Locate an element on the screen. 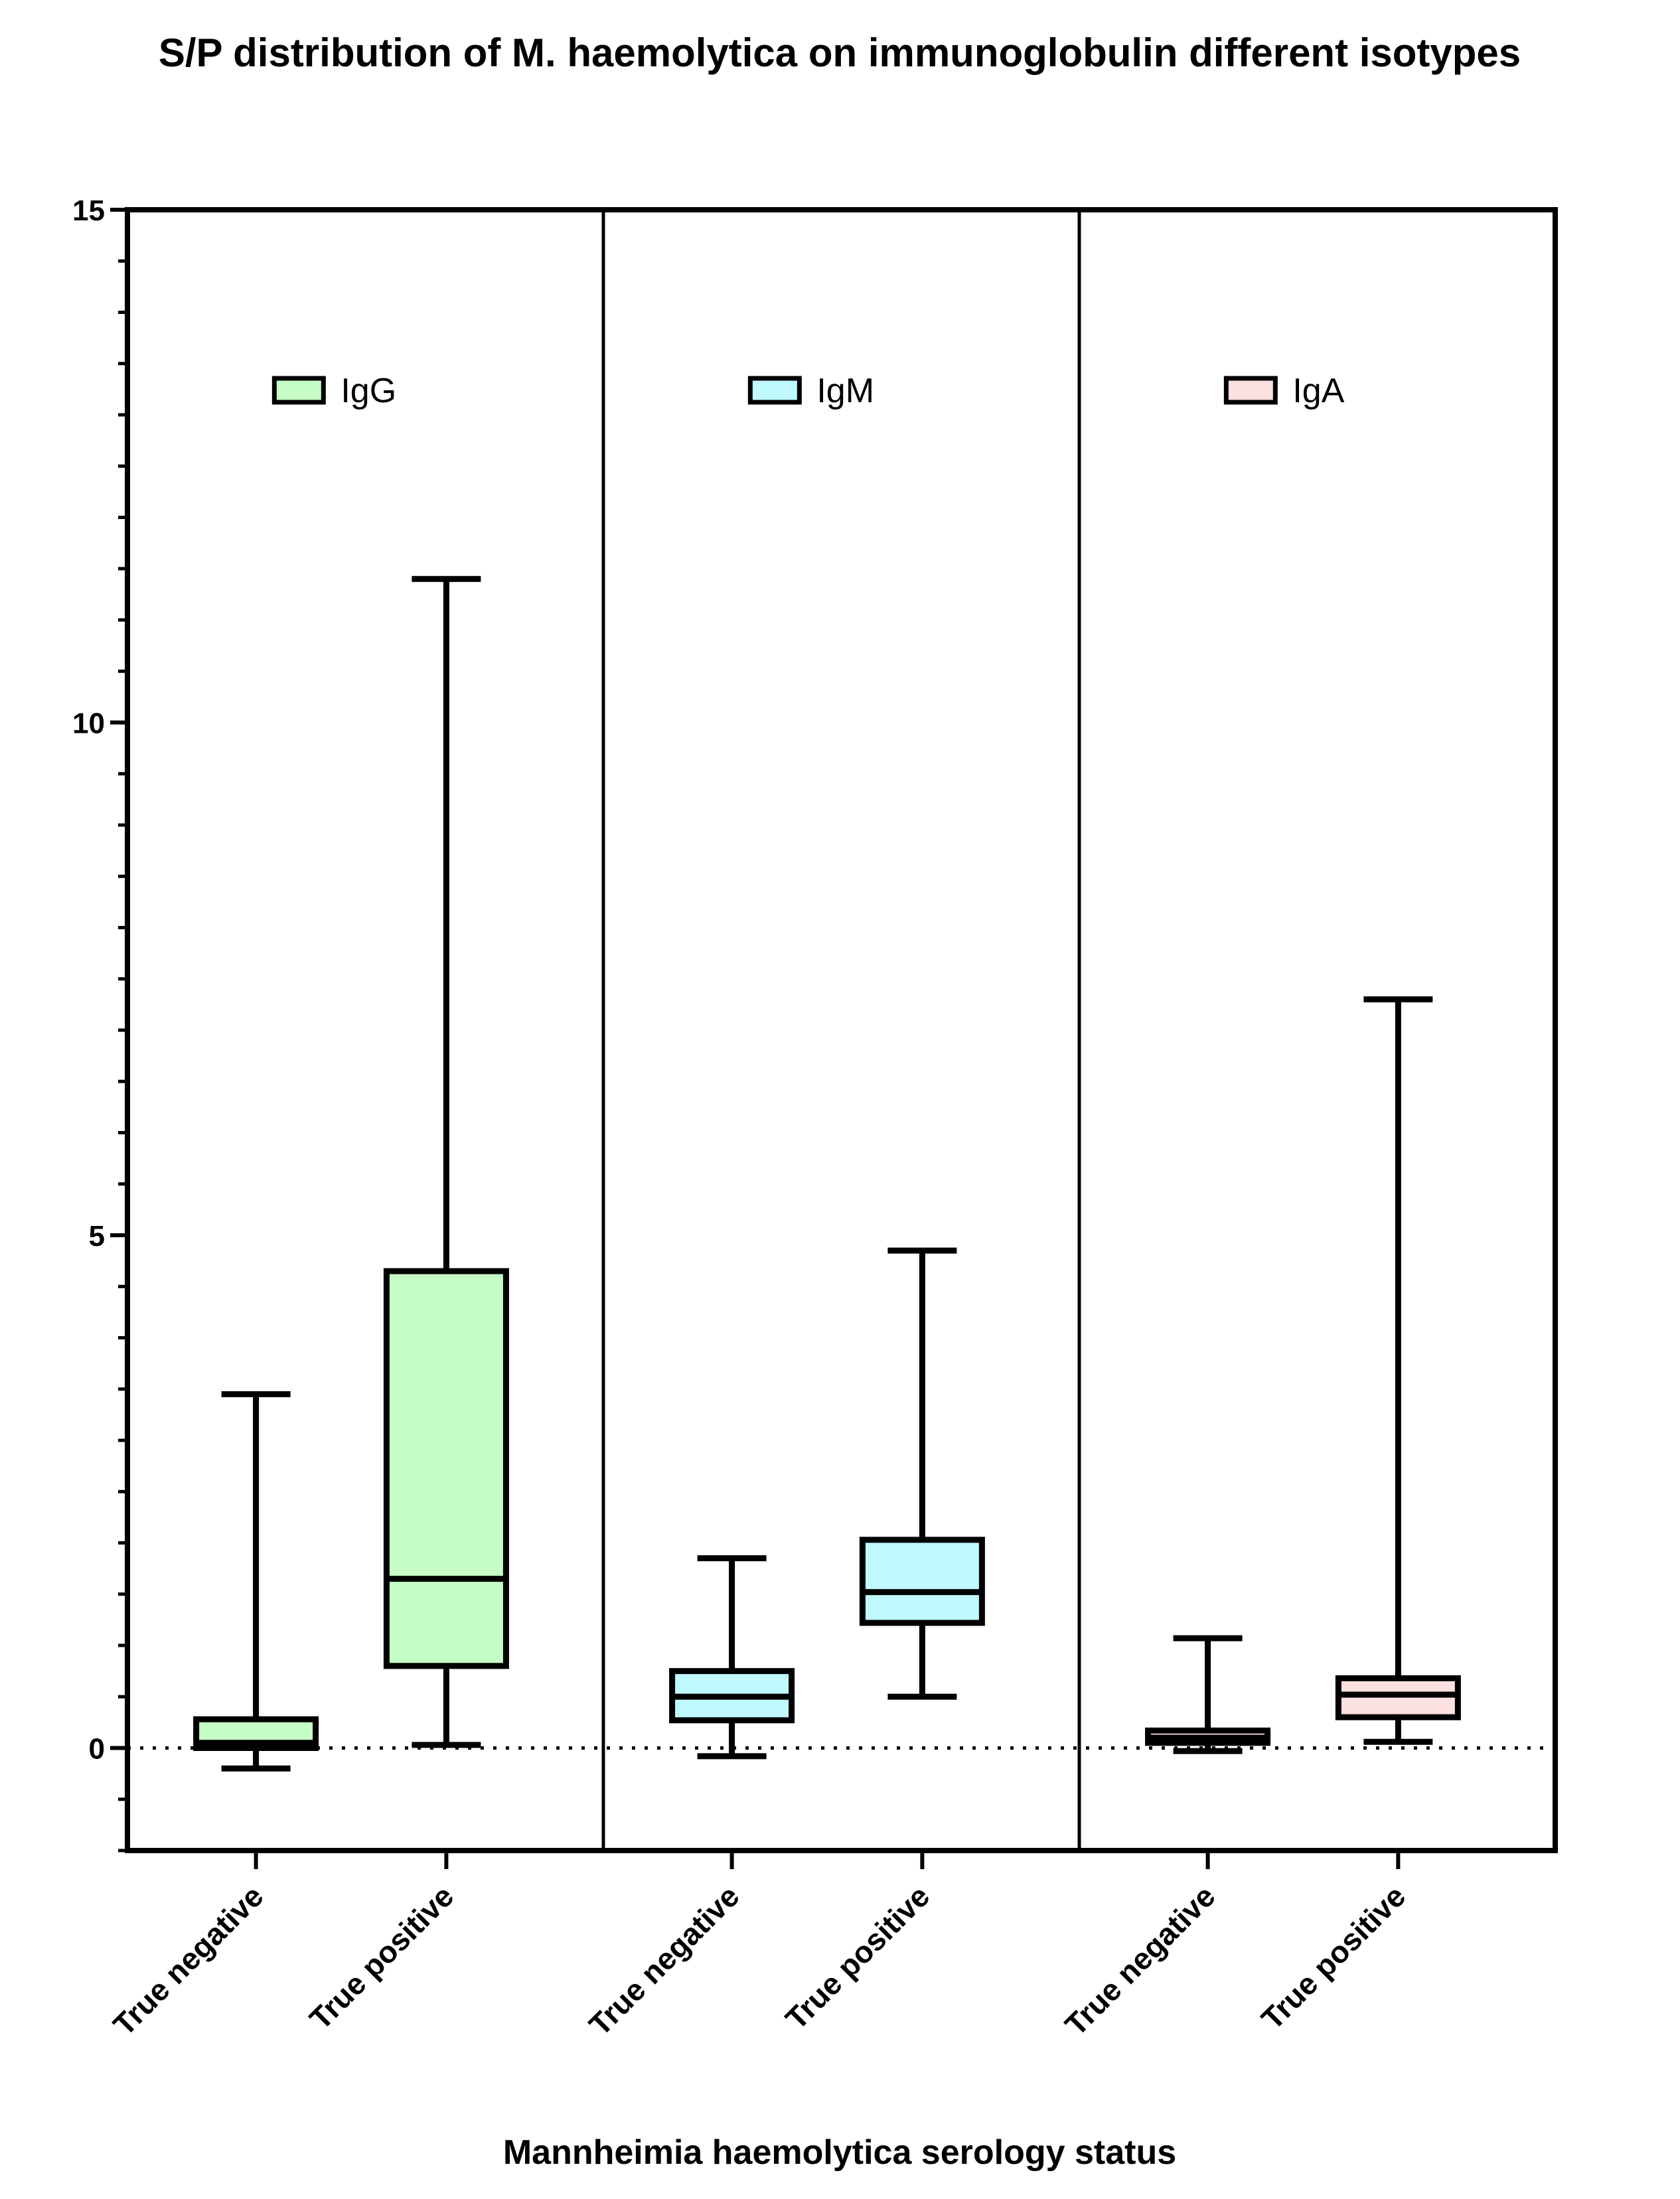  x-axis-title: Mannheimia haemolytica serology status is located at coordinates (839, 2152).